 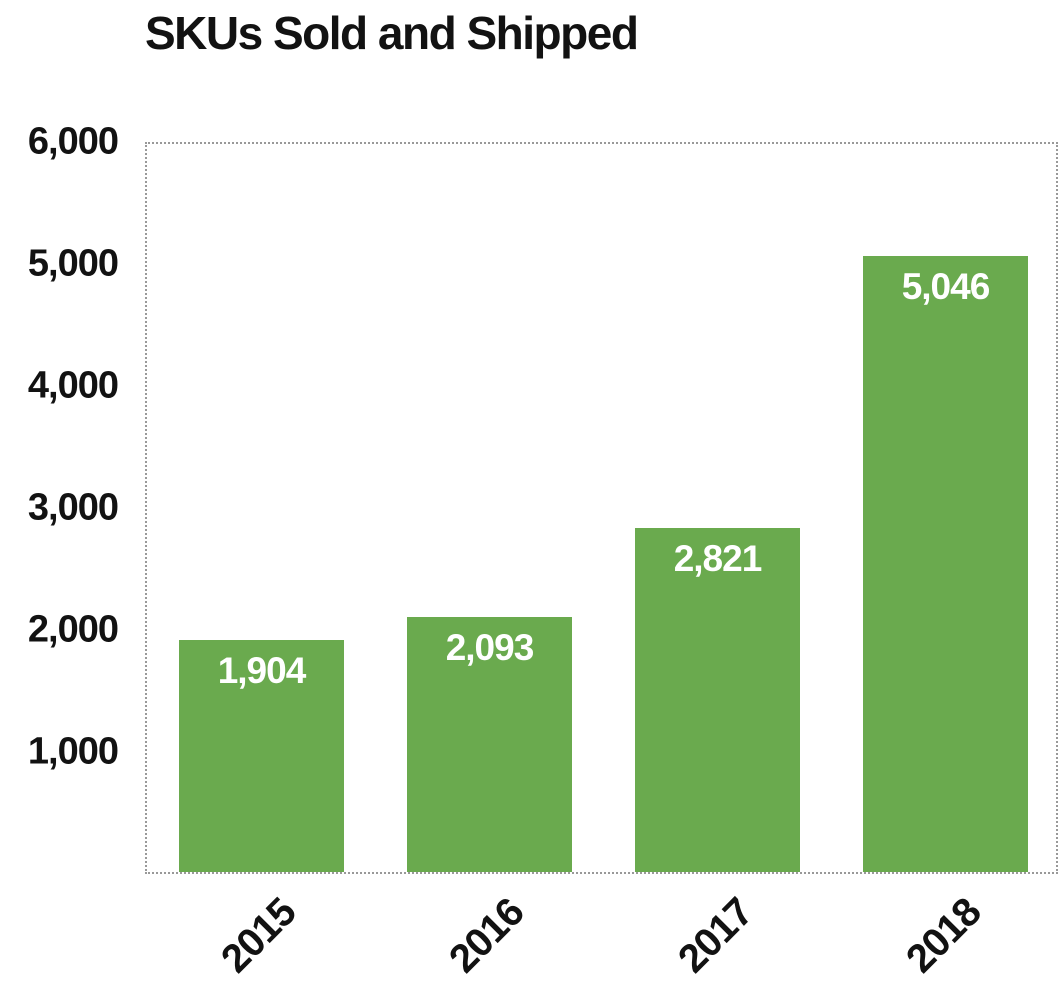 I want to click on bar-value-label-2016: 2,093, so click(x=490, y=647).